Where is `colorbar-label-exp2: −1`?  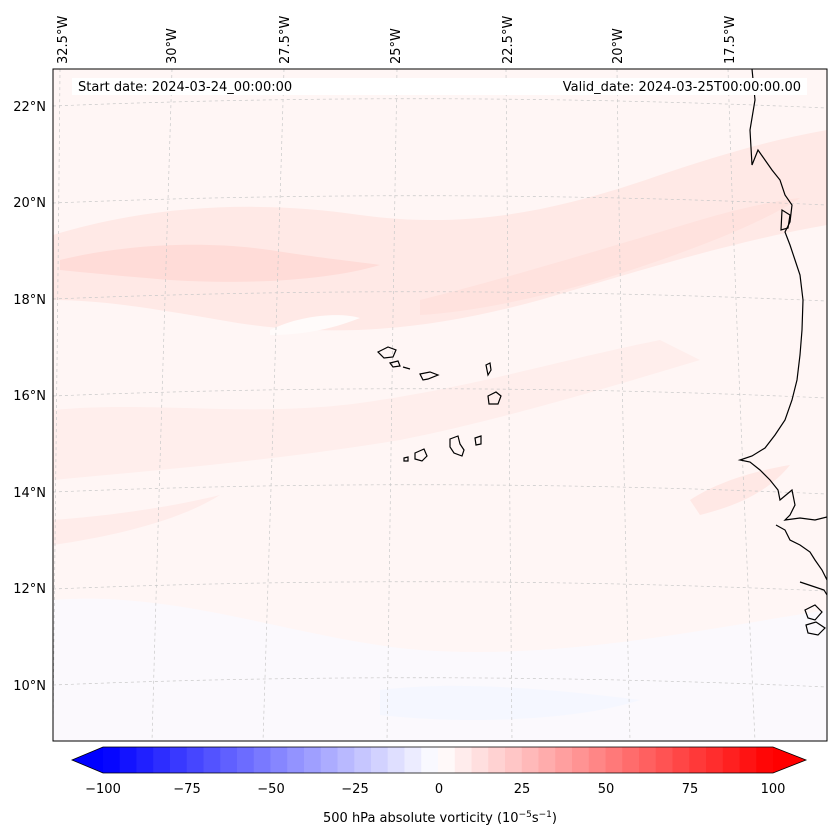
colorbar-label-exp2: −1 is located at coordinates (545, 815).